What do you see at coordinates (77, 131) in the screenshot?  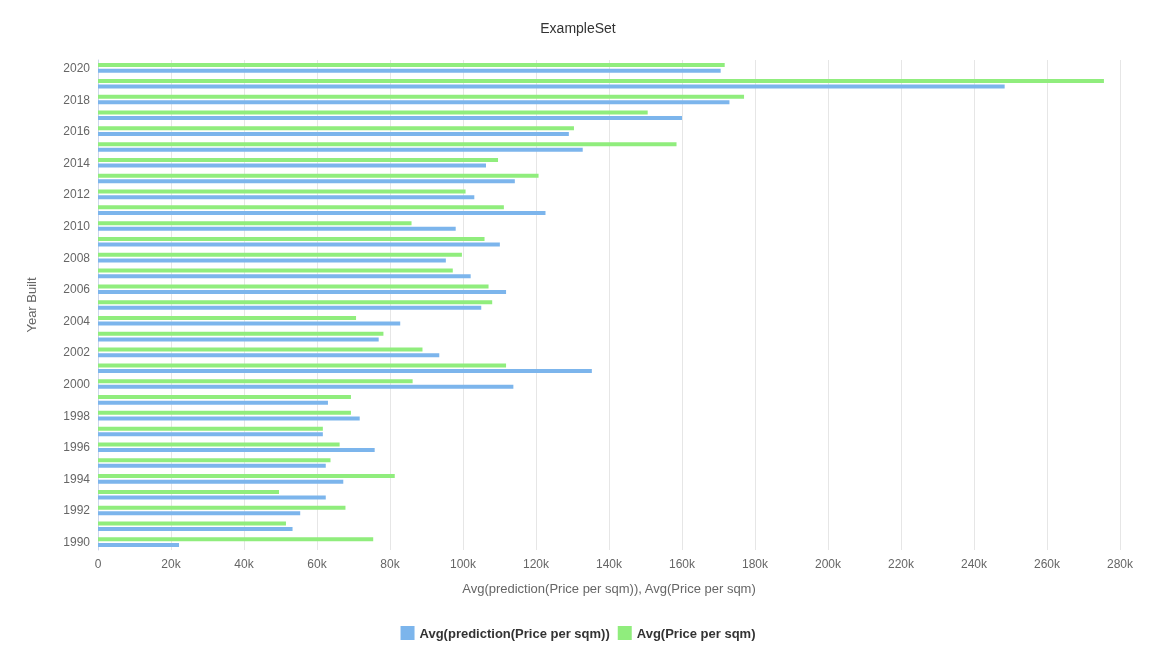 I see `y-tick-label: 2016` at bounding box center [77, 131].